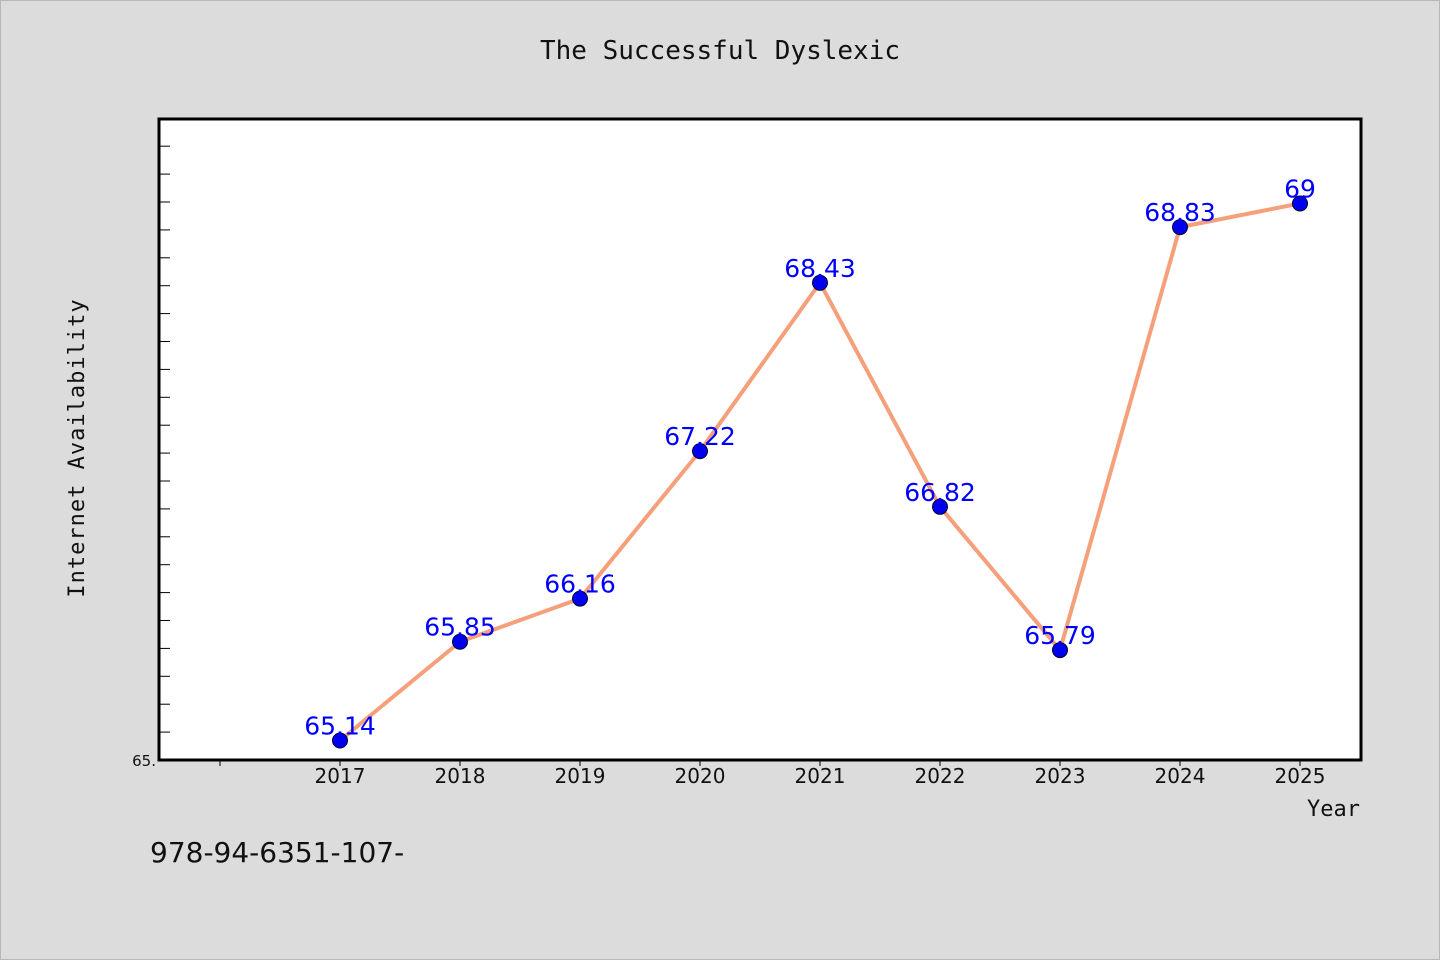 The width and height of the screenshot is (1440, 960). I want to click on x-tick-label: 2022, so click(940, 776).